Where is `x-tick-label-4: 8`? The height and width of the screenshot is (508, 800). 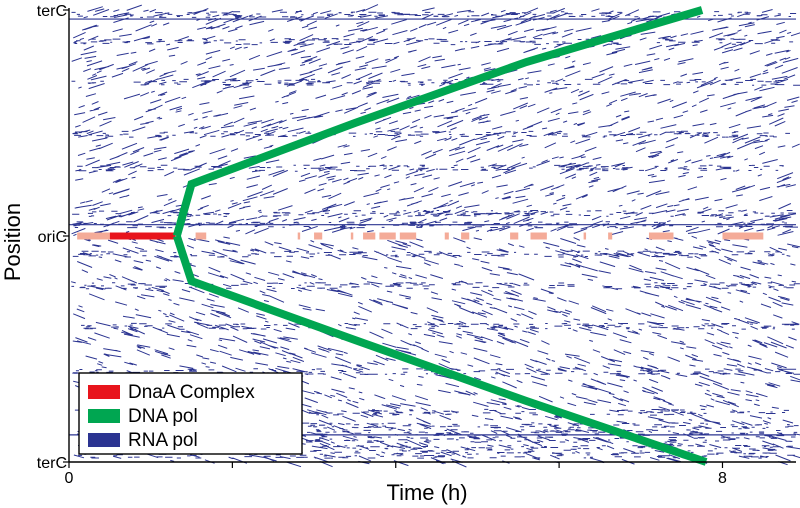 x-tick-label-4: 8 is located at coordinates (722, 478).